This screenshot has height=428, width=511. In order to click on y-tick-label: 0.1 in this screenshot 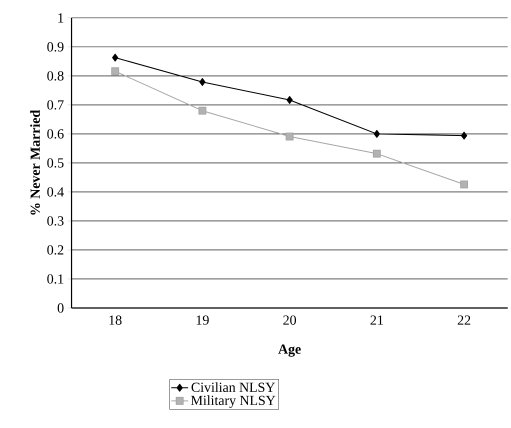, I will do `click(55, 279)`.